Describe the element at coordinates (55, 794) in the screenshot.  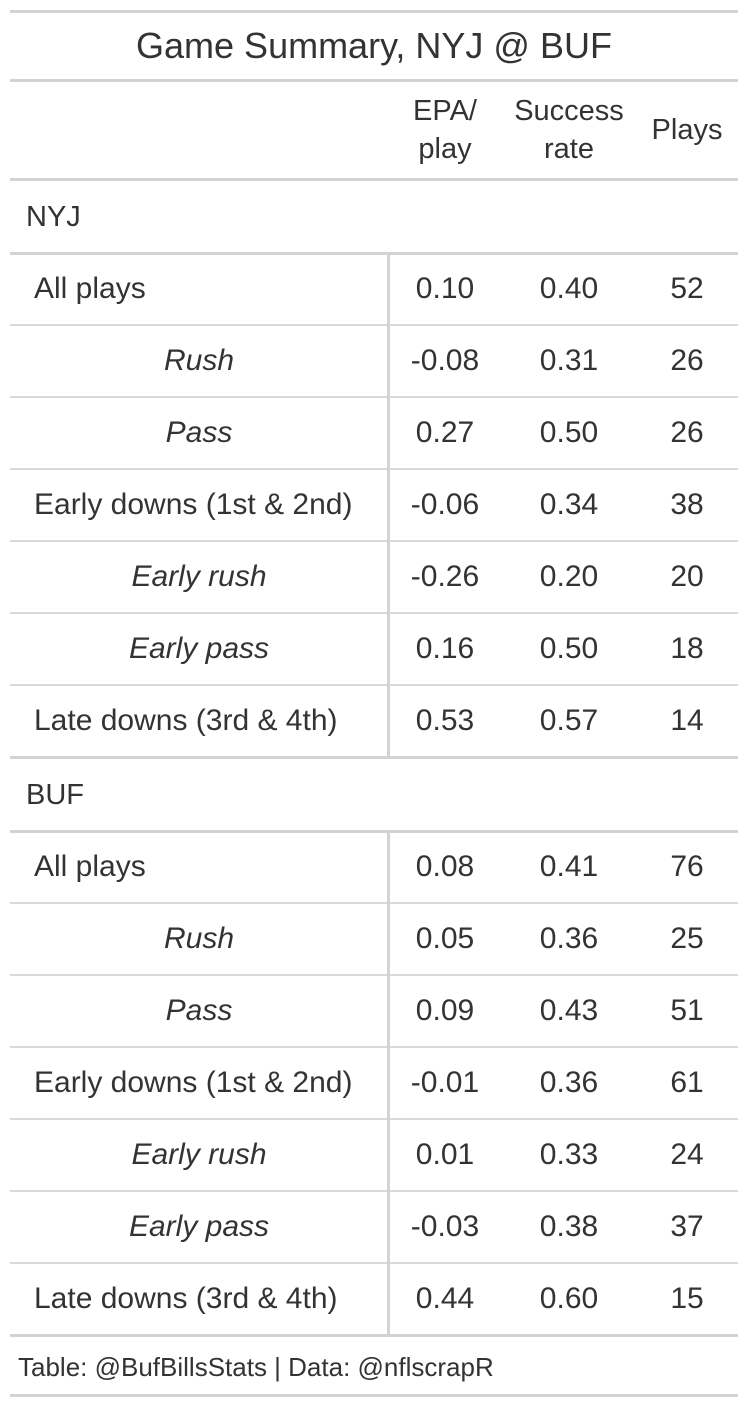
I see `group-label: BUF` at that location.